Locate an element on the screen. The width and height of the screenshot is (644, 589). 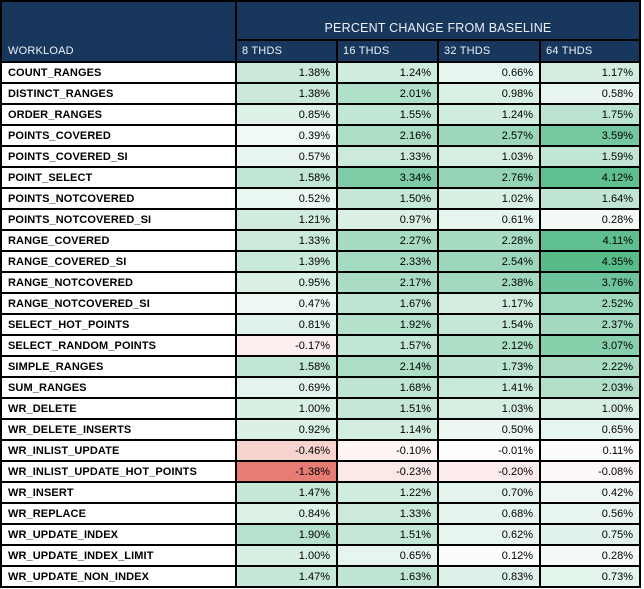
workload-cell: WR_UPDATE_NON_INDEX is located at coordinates (118, 576).